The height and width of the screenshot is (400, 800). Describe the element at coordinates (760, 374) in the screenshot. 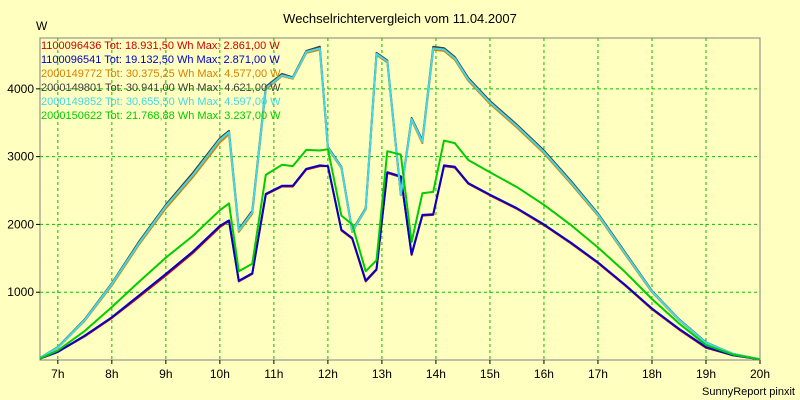

I see `x-tick-label: 20h` at that location.